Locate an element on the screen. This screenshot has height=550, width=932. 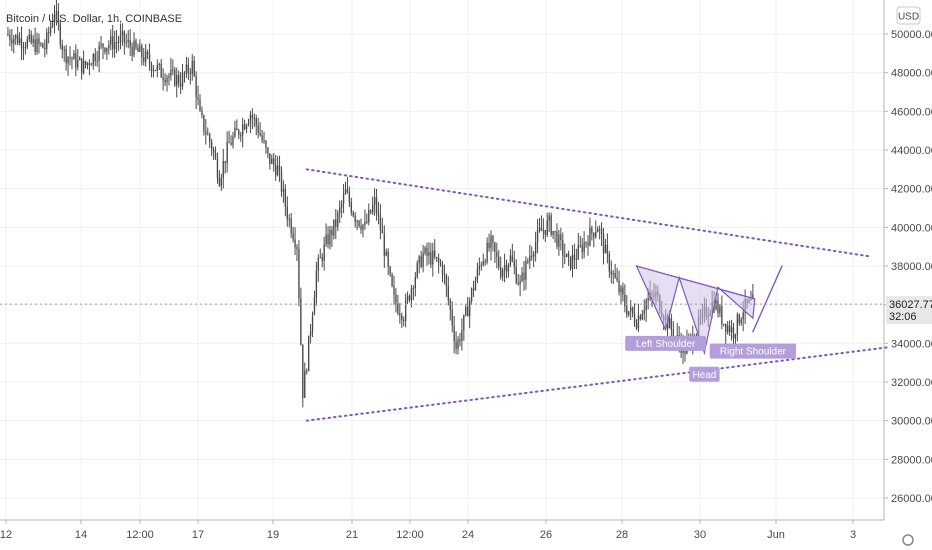
x-tick-label: 12:00 is located at coordinates (410, 535).